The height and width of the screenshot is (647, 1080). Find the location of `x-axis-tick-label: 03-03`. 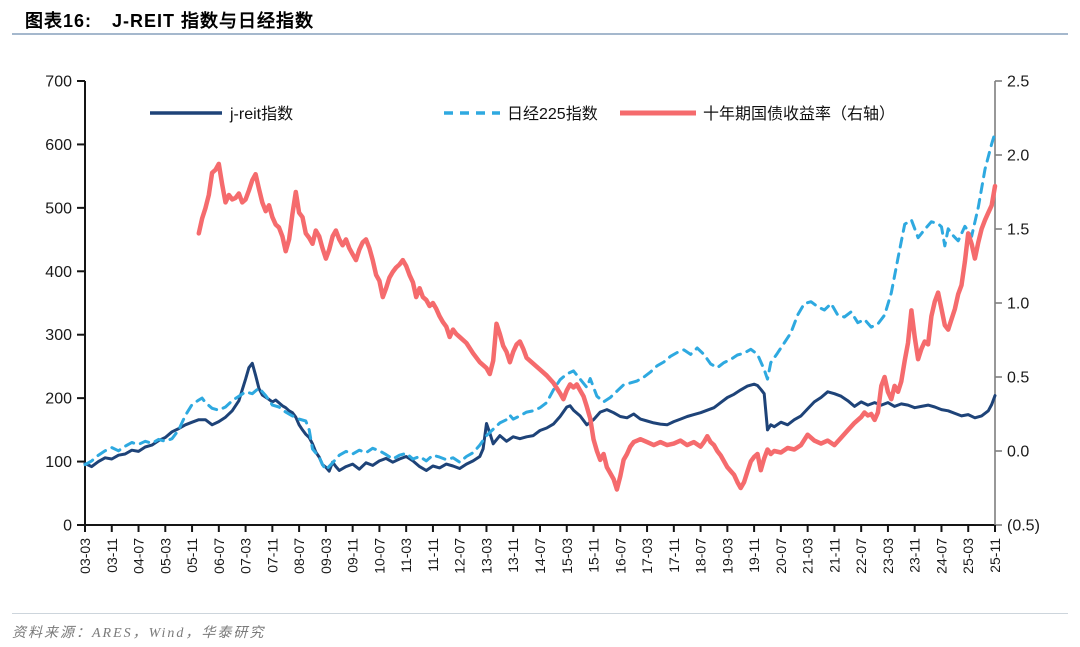

x-axis-tick-label: 03-03 is located at coordinates (85, 556).